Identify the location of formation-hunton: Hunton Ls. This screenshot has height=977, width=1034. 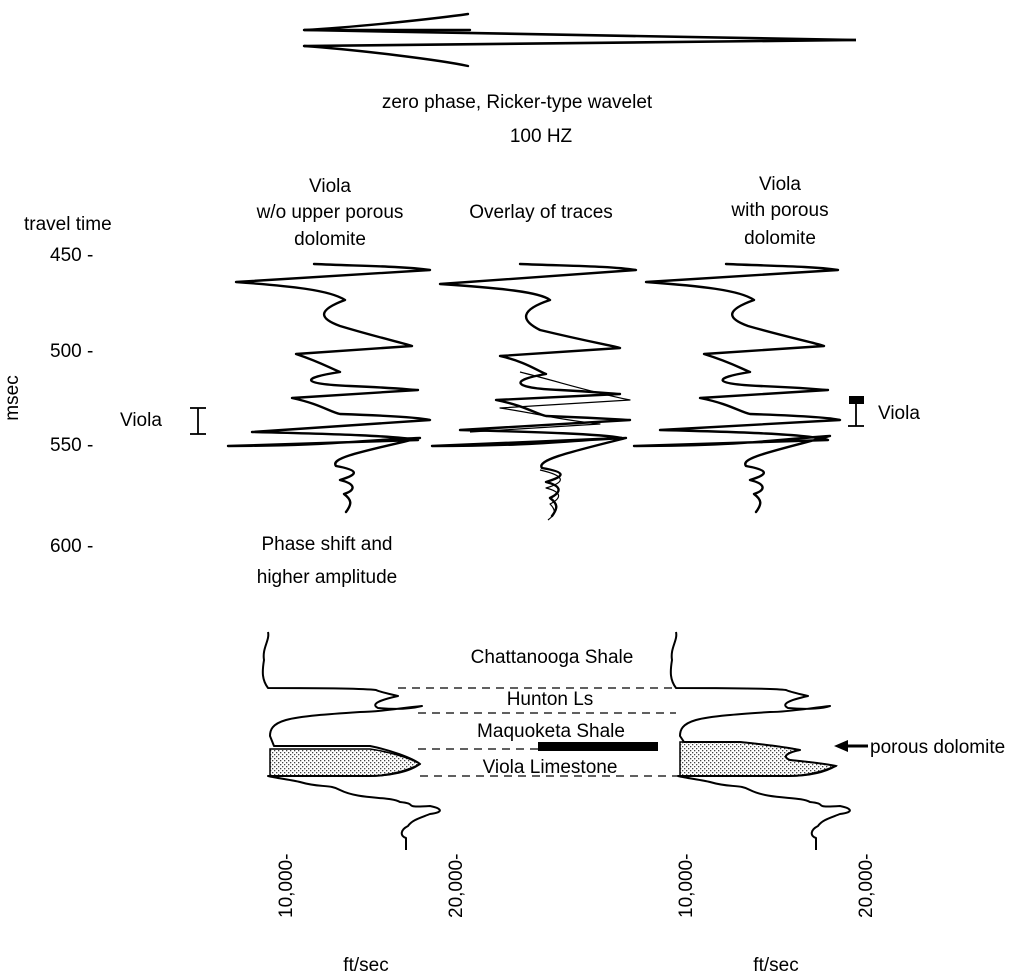
(550, 699).